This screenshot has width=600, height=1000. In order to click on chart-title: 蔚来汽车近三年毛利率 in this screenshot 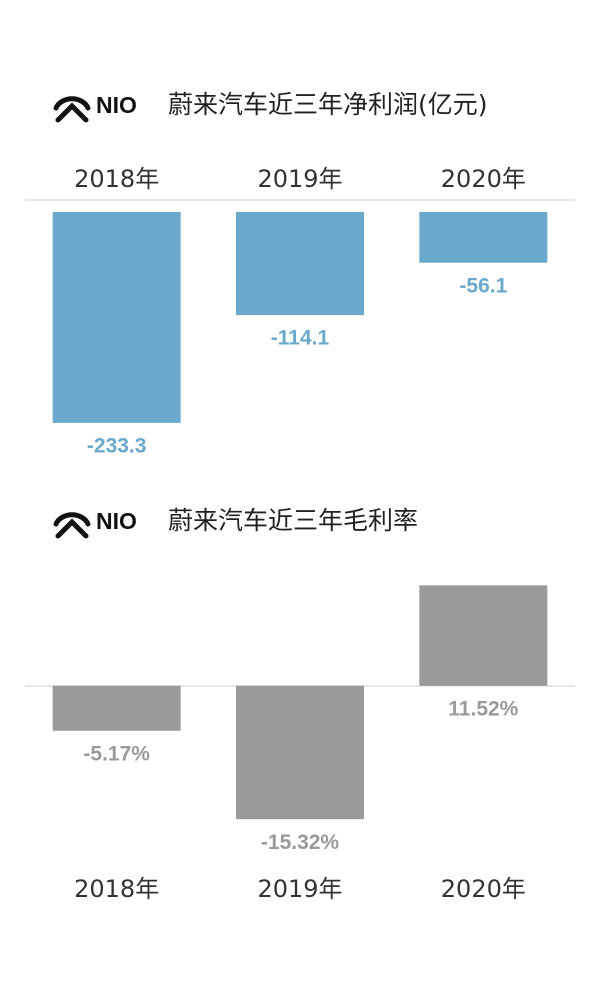, I will do `click(293, 520)`.